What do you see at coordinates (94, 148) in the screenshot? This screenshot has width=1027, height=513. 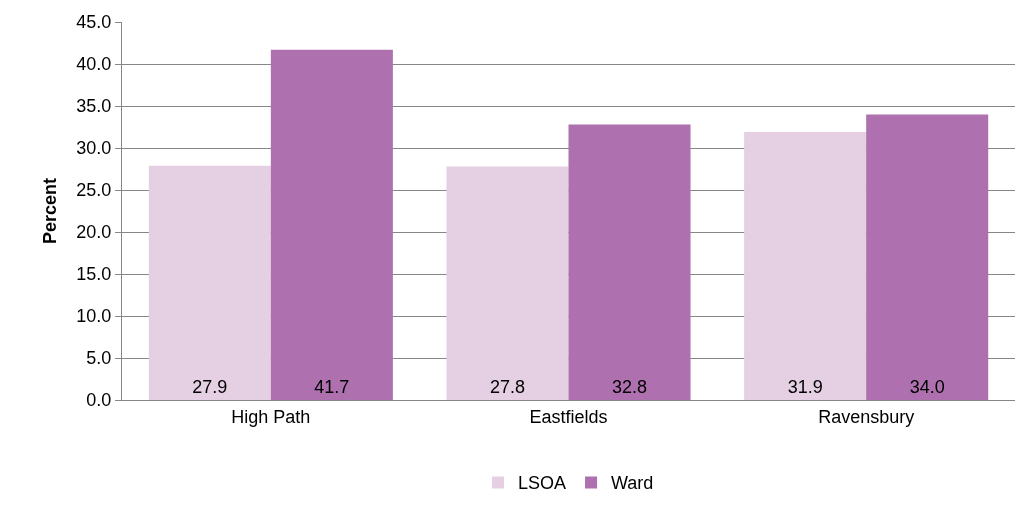 I see `y-tick-label: 30.0` at bounding box center [94, 148].